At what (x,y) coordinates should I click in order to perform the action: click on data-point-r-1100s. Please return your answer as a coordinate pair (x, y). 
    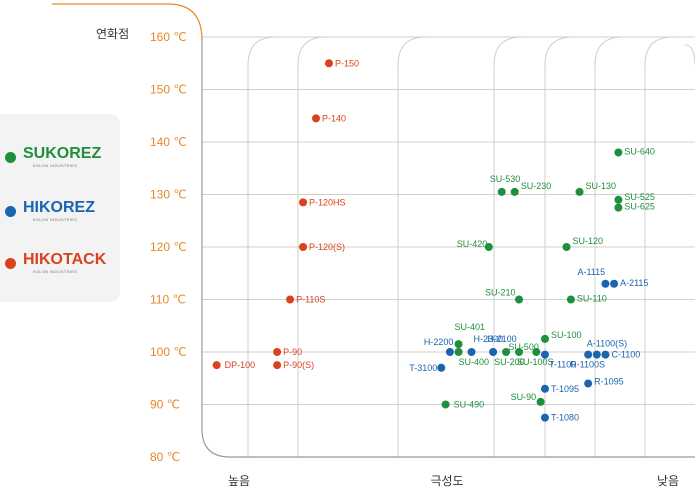
    Looking at the image, I should click on (588, 354).